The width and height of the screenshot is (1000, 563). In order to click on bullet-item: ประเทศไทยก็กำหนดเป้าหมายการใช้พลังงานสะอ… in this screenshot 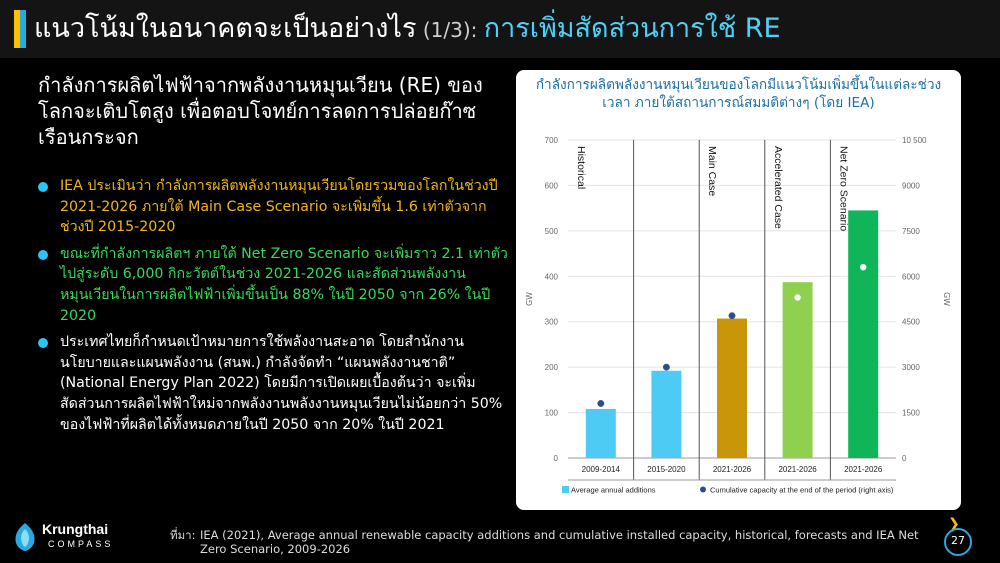, I will do `click(273, 383)`.